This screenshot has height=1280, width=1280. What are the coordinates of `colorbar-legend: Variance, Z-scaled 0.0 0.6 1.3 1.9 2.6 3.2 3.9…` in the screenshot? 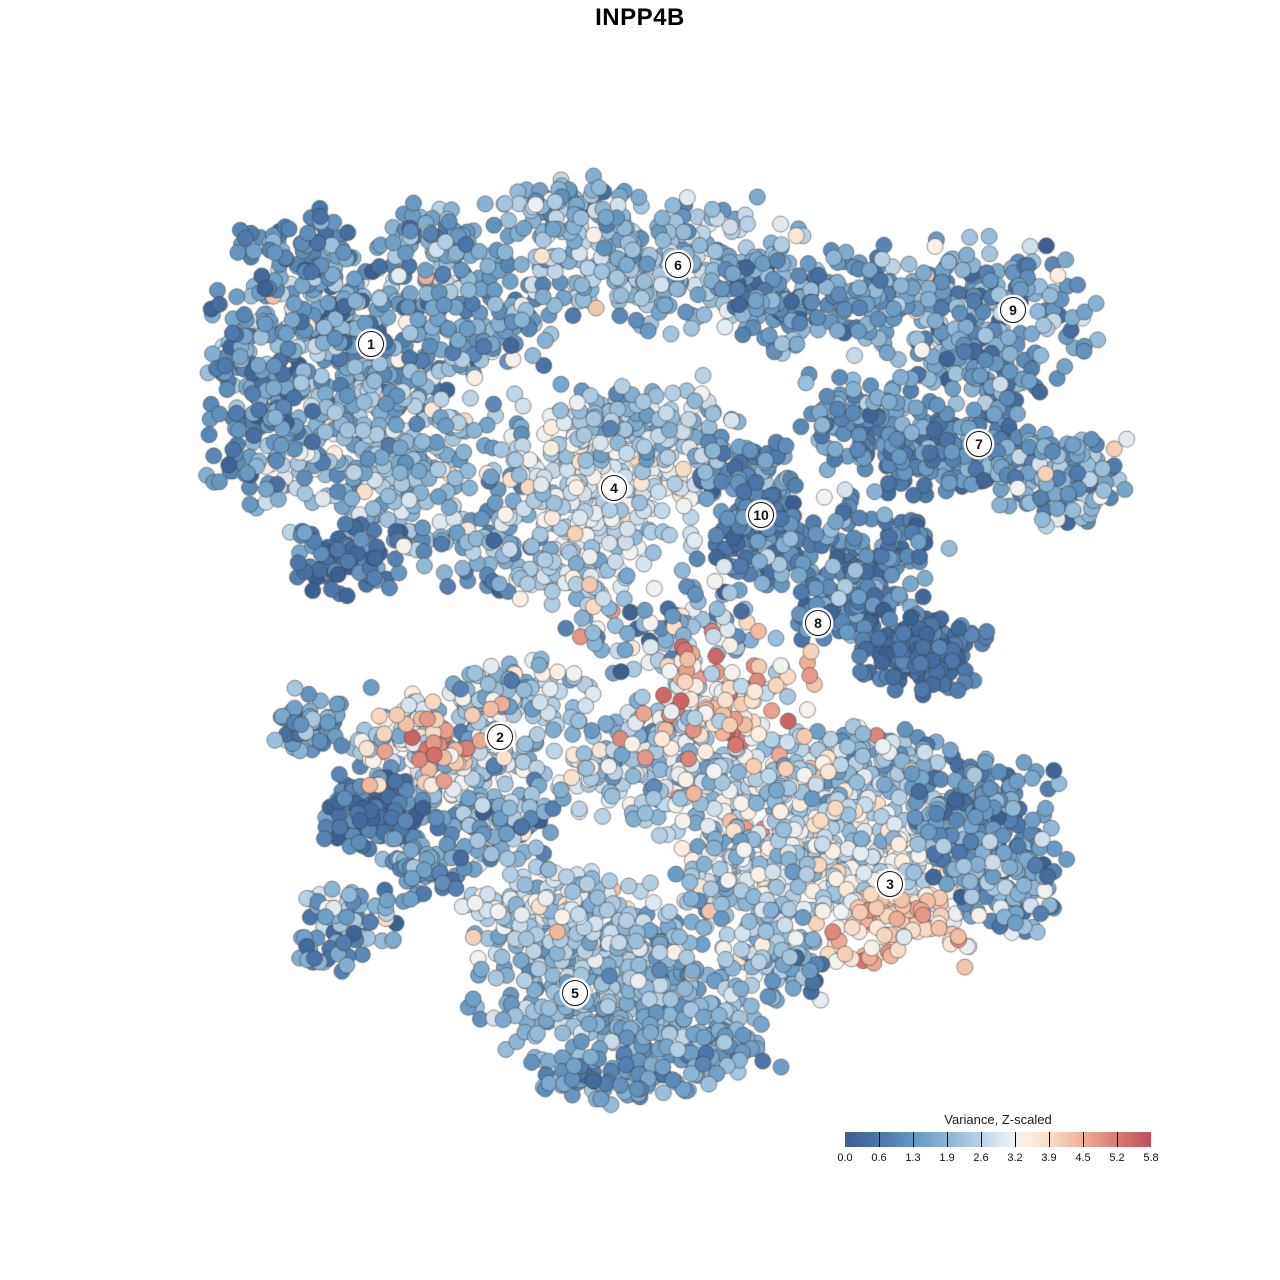 It's located at (997, 1140).